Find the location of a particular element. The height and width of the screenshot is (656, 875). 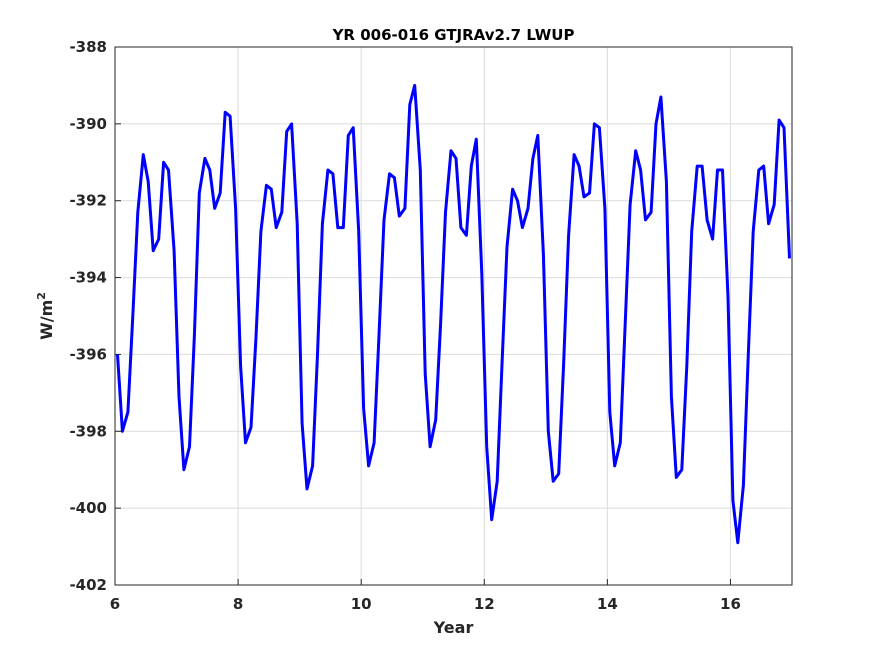

x-tick-label: 6 is located at coordinates (115, 604).